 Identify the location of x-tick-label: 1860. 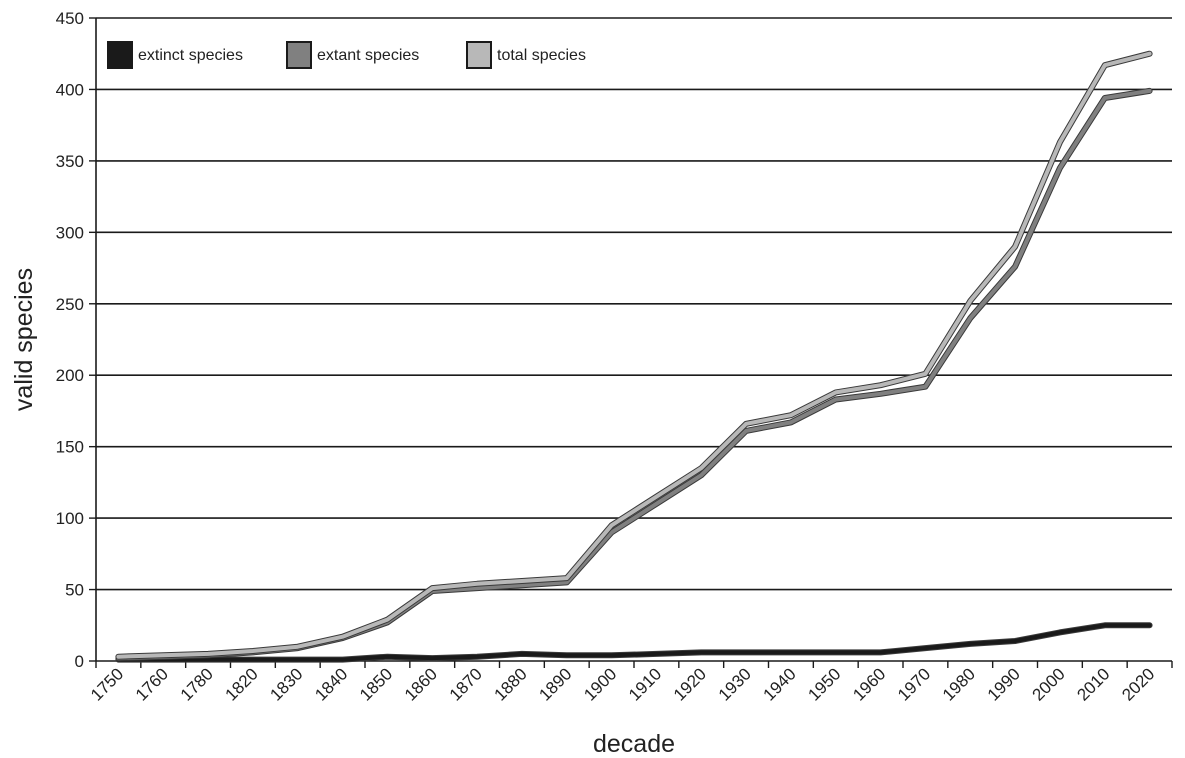
(421, 684).